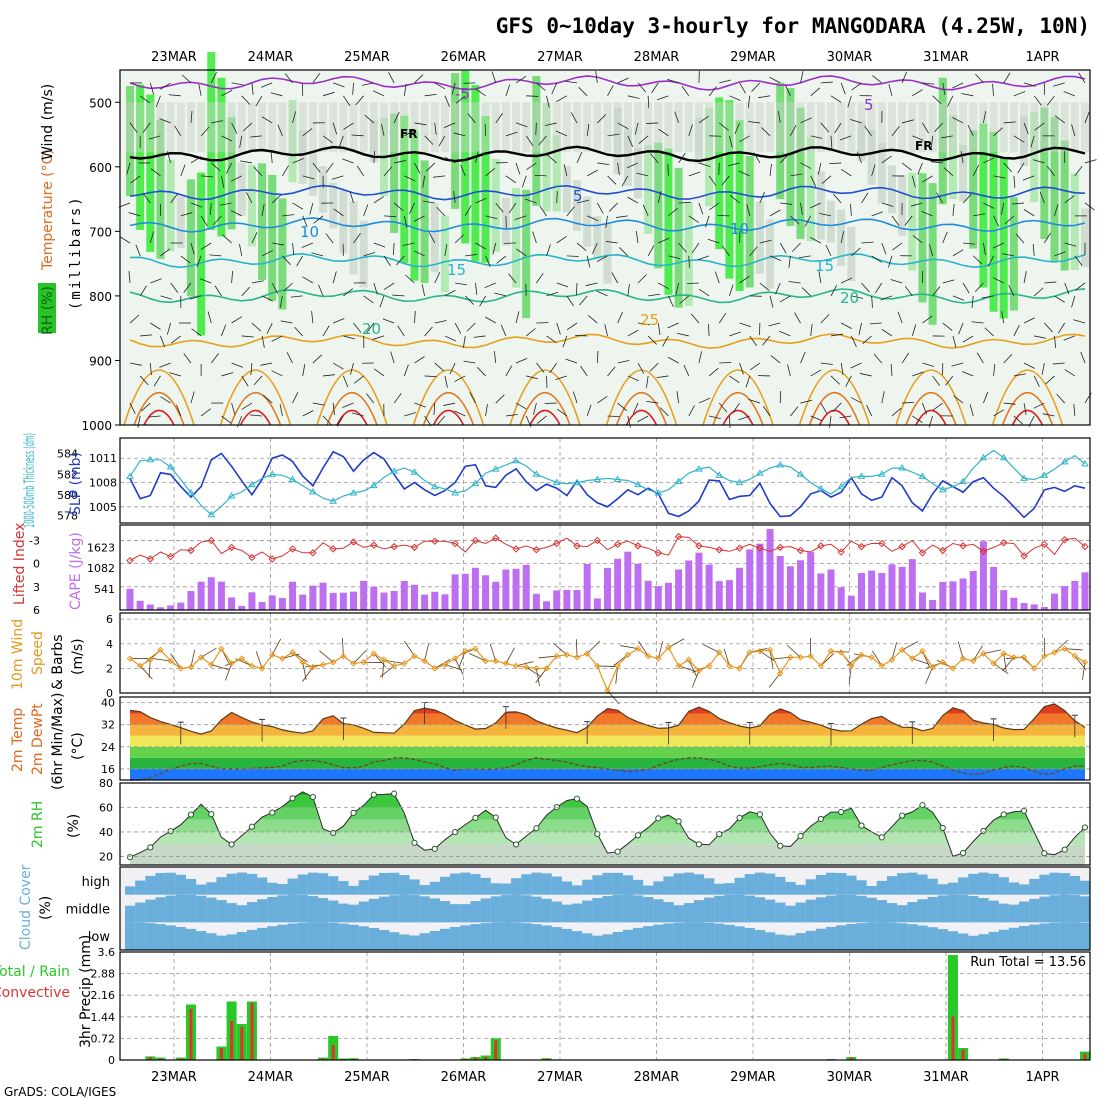 Image resolution: width=1100 pixels, height=1100 pixels. What do you see at coordinates (464, 1077) in the screenshot?
I see `date-bottom-26mar: 26MAR` at bounding box center [464, 1077].